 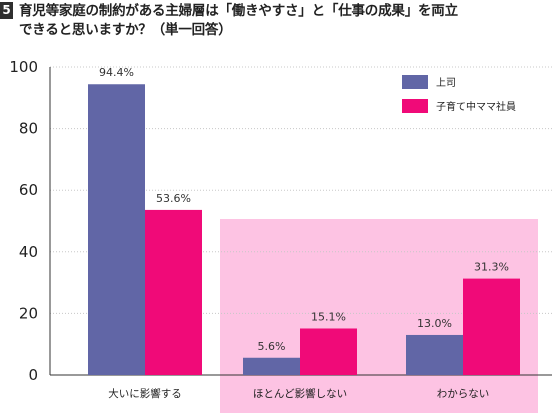 I want to click on category-label: わからない, so click(x=463, y=394).